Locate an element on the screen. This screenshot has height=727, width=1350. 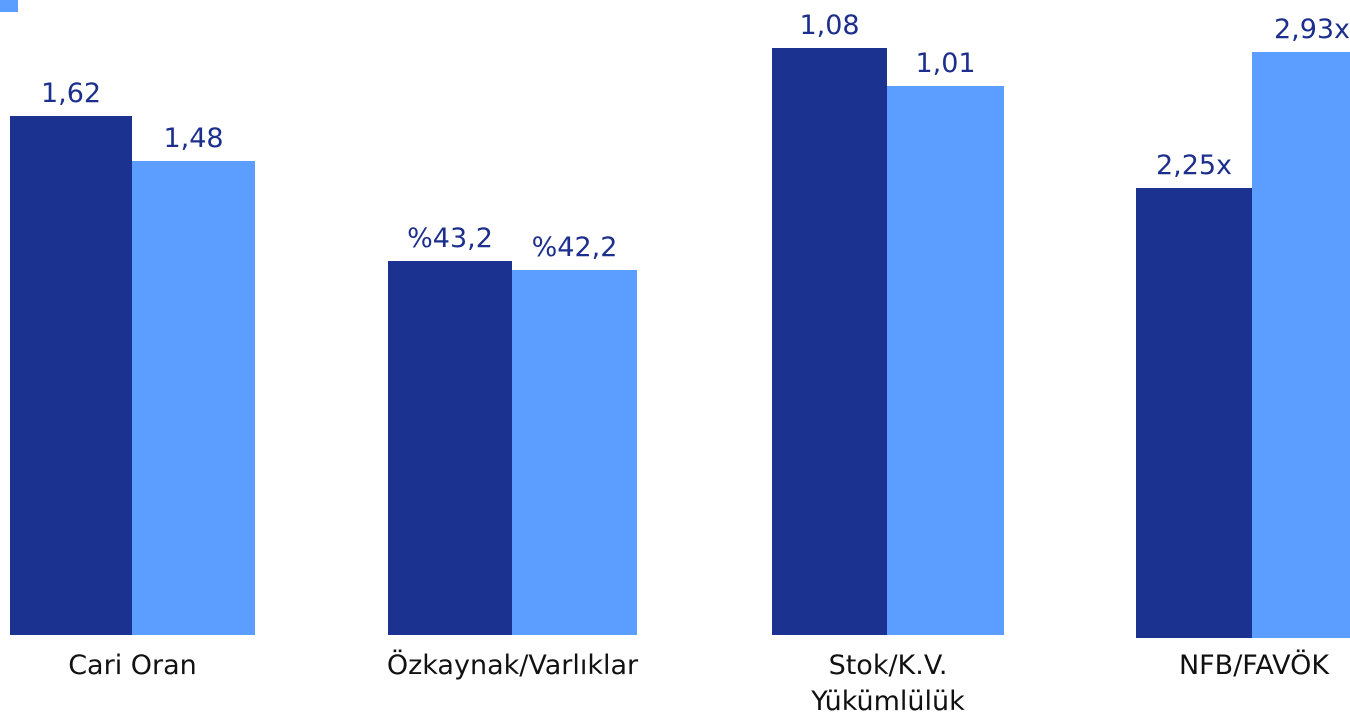
category-label: Özkaynak/Varlıklar is located at coordinates (512, 665).